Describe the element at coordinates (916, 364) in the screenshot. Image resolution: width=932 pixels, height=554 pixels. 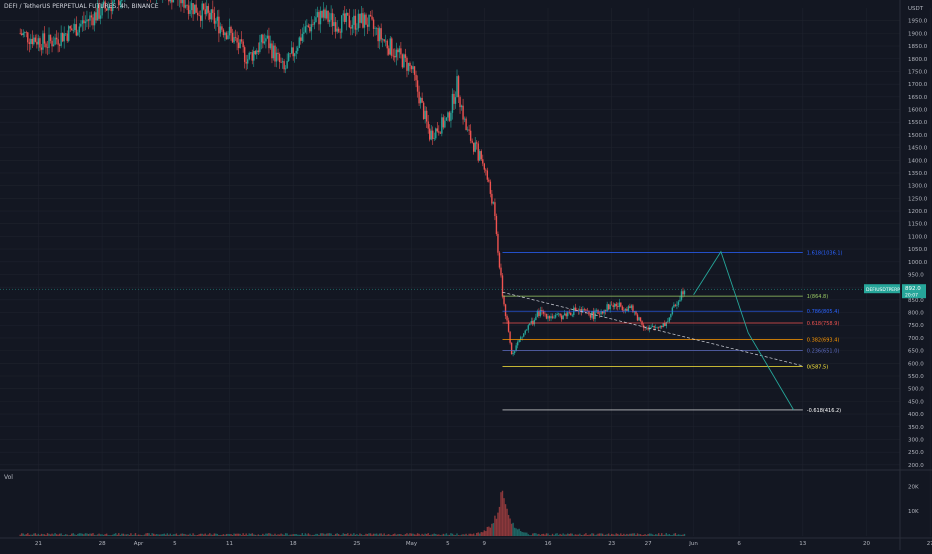
I see `y-tick-label: 600.0` at that location.